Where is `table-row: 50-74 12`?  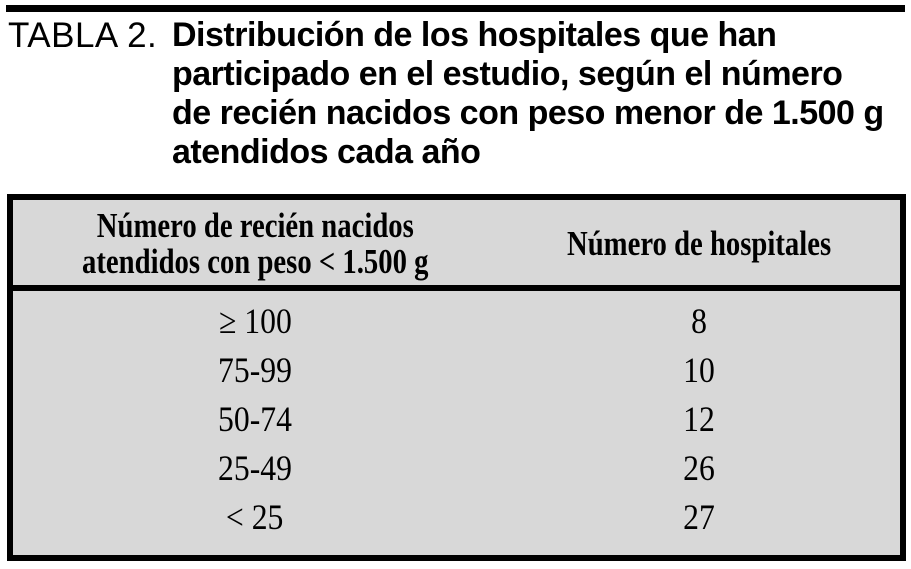
table-row: 50-74 12 is located at coordinates (456, 418).